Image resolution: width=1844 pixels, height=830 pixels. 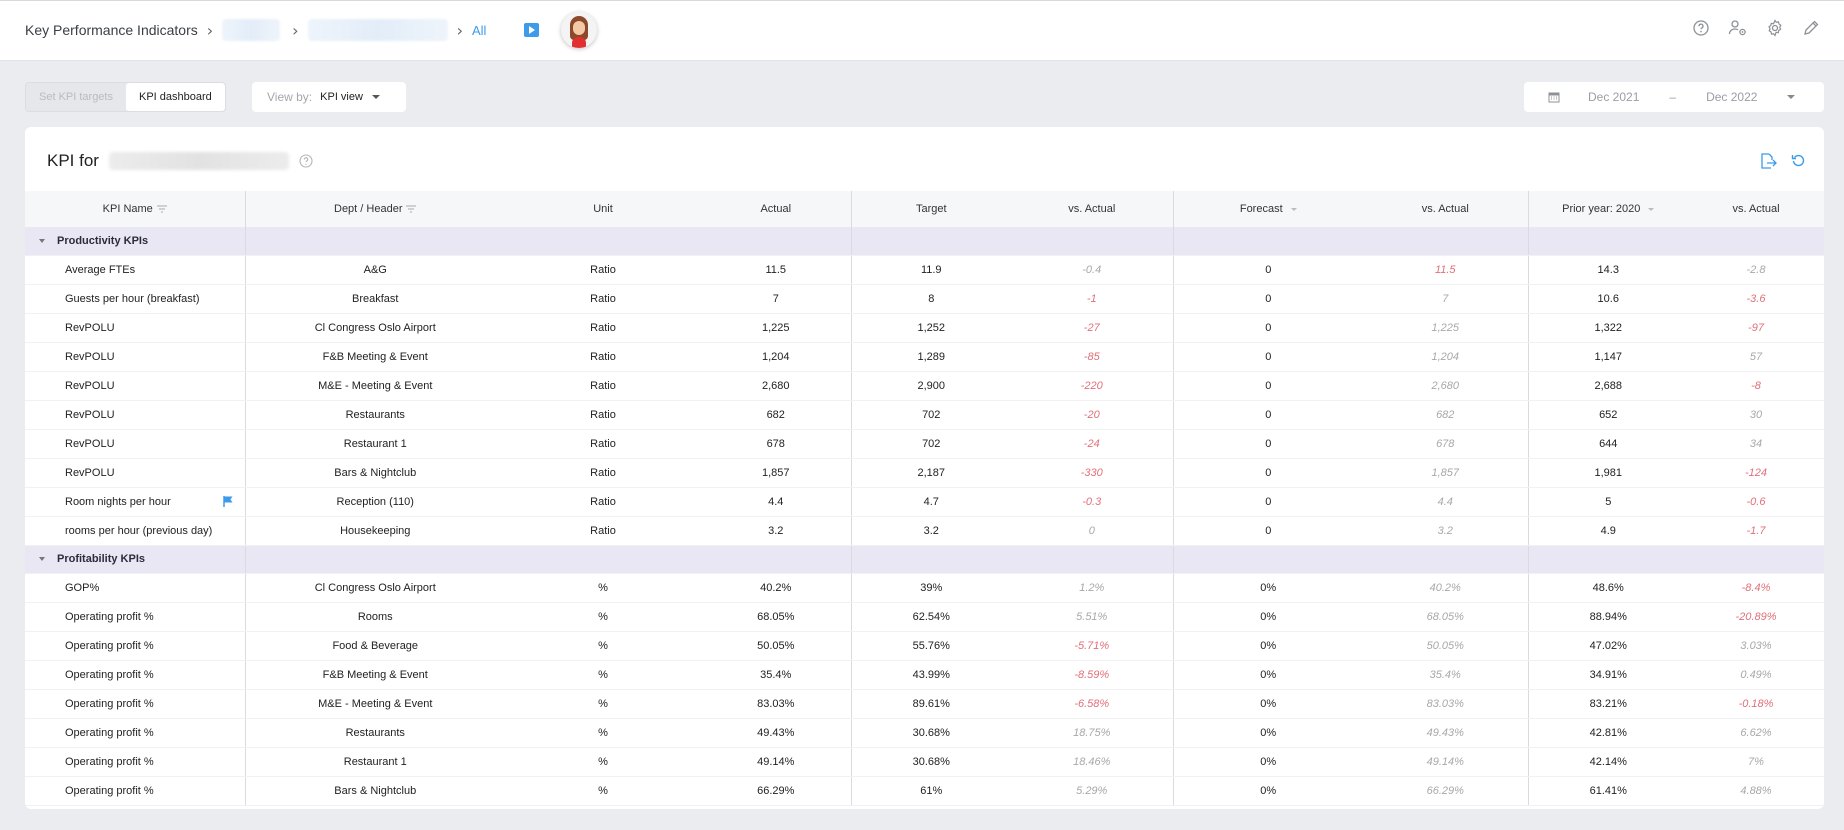 What do you see at coordinates (924, 559) in the screenshot?
I see `group-row: Profitability KPIs` at bounding box center [924, 559].